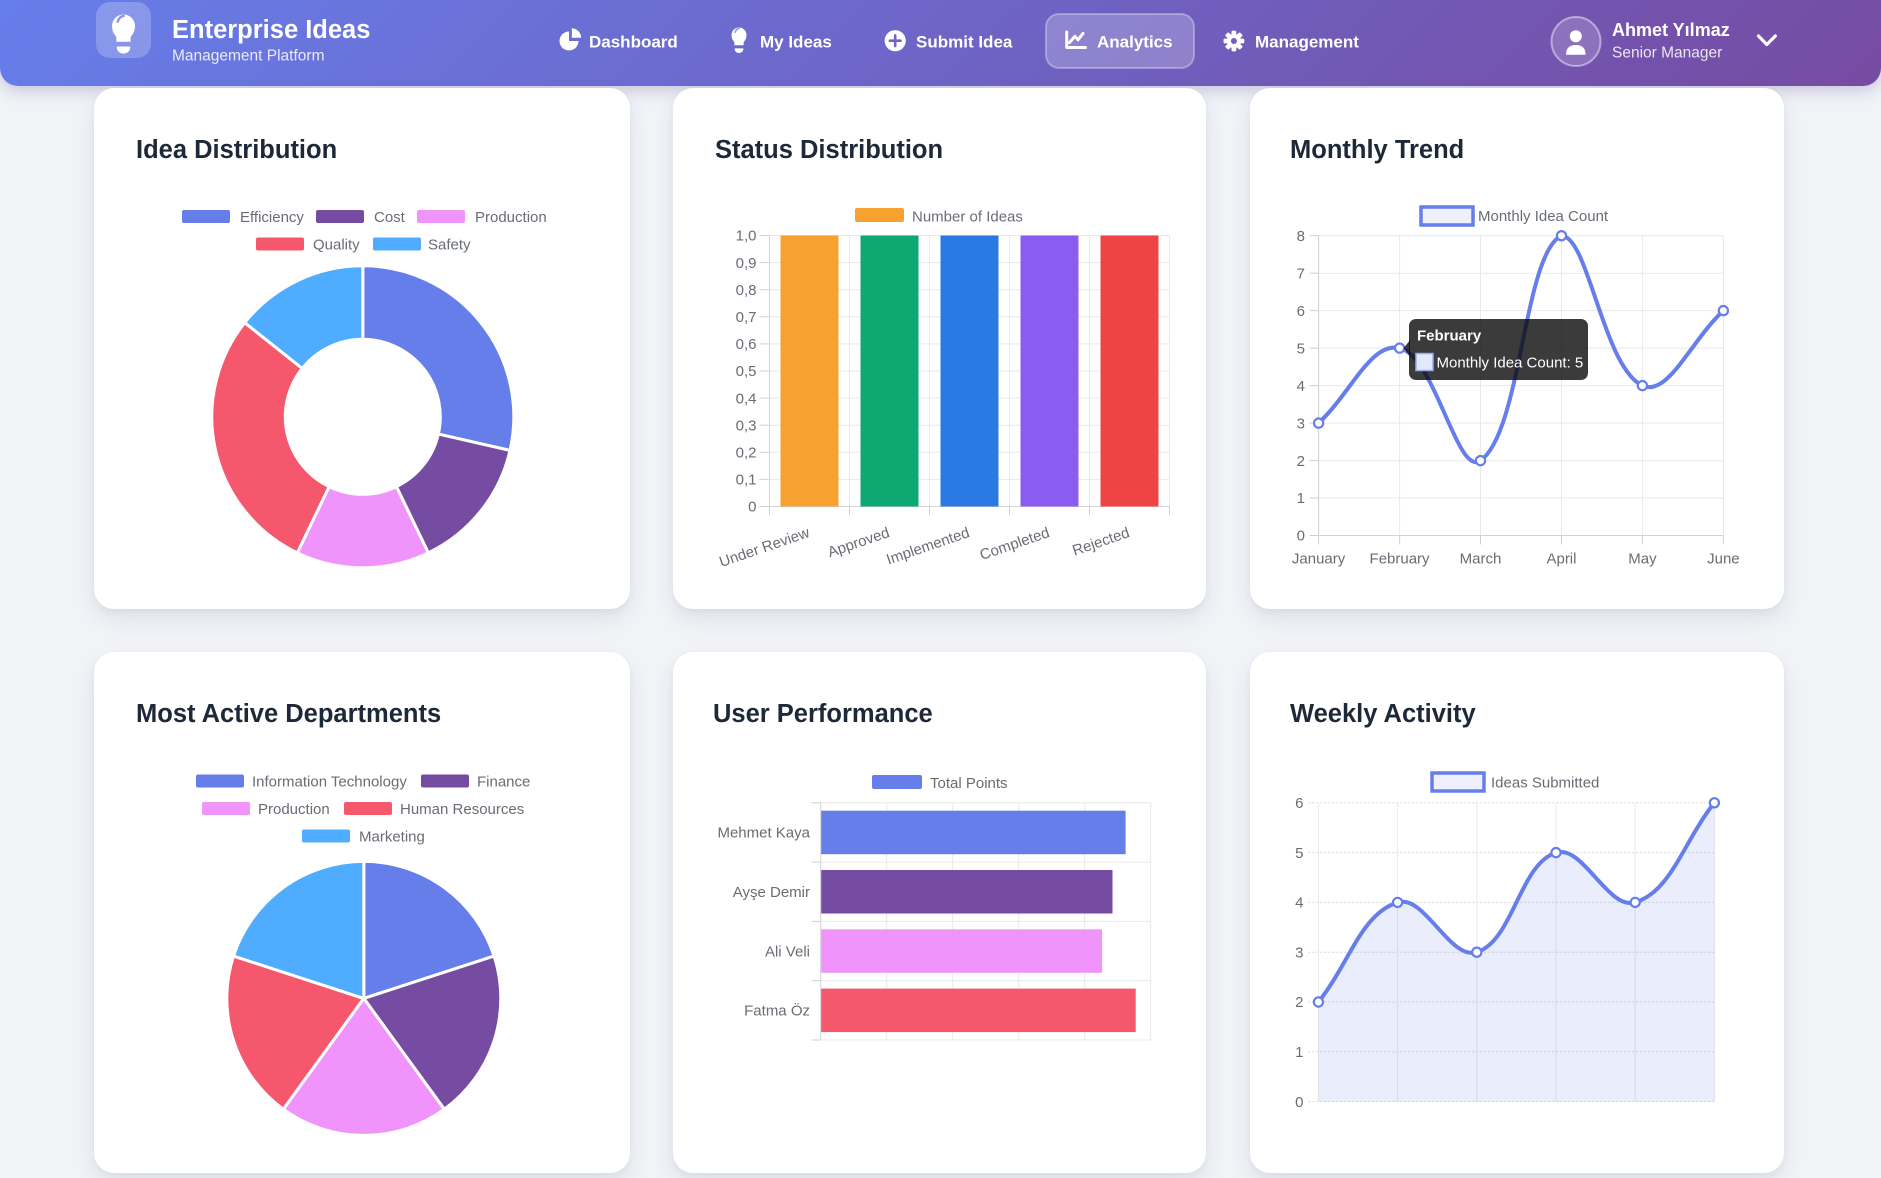 This screenshot has width=1881, height=1178. Describe the element at coordinates (1101, 541) in the screenshot. I see `svg-text: Rejected` at that location.